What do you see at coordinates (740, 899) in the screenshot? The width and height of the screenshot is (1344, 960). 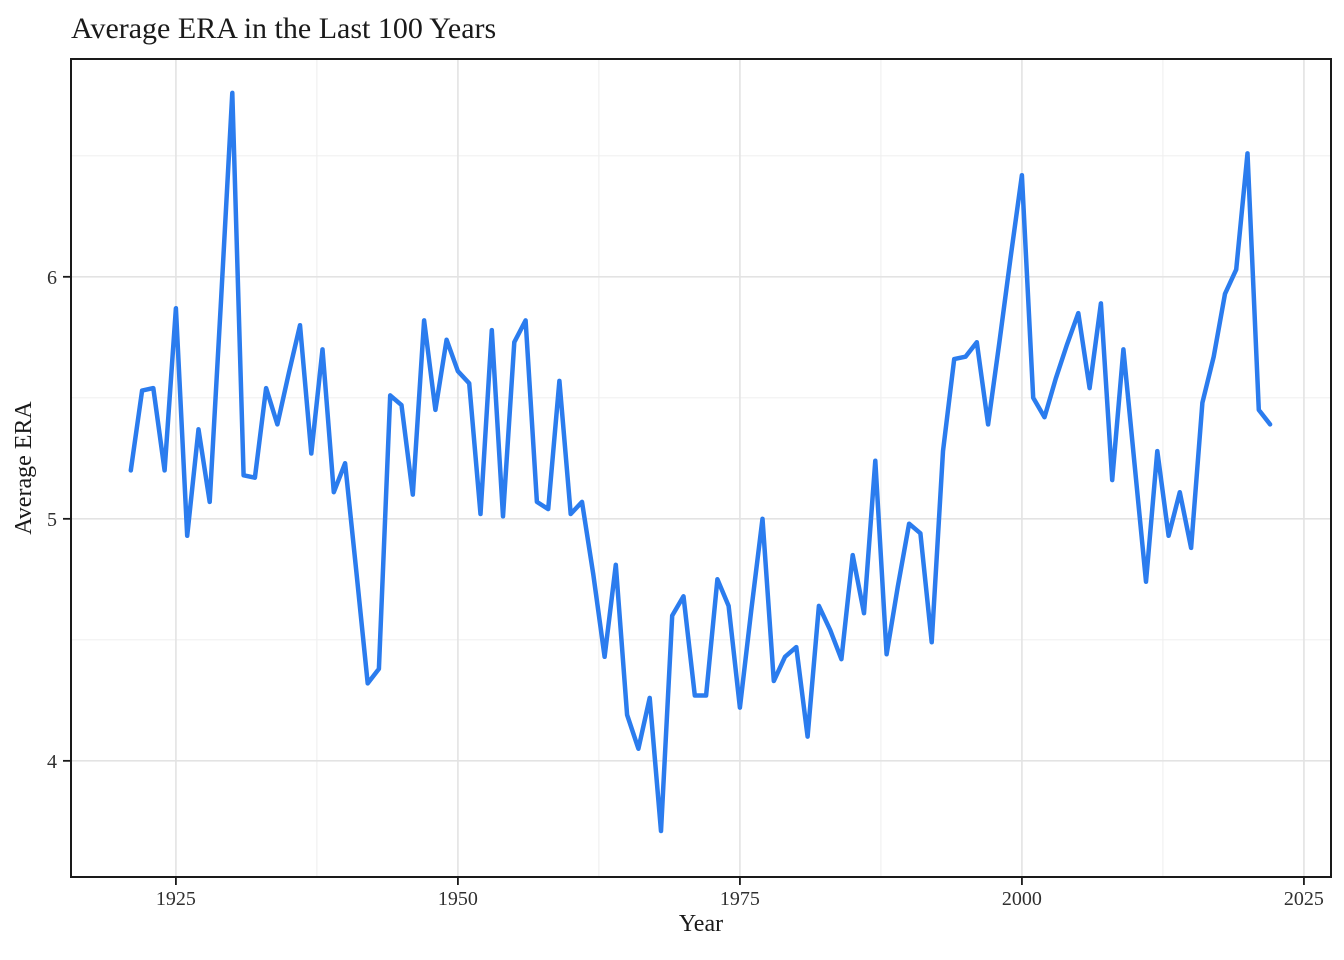 I see `x-tick-label: 1975` at bounding box center [740, 899].